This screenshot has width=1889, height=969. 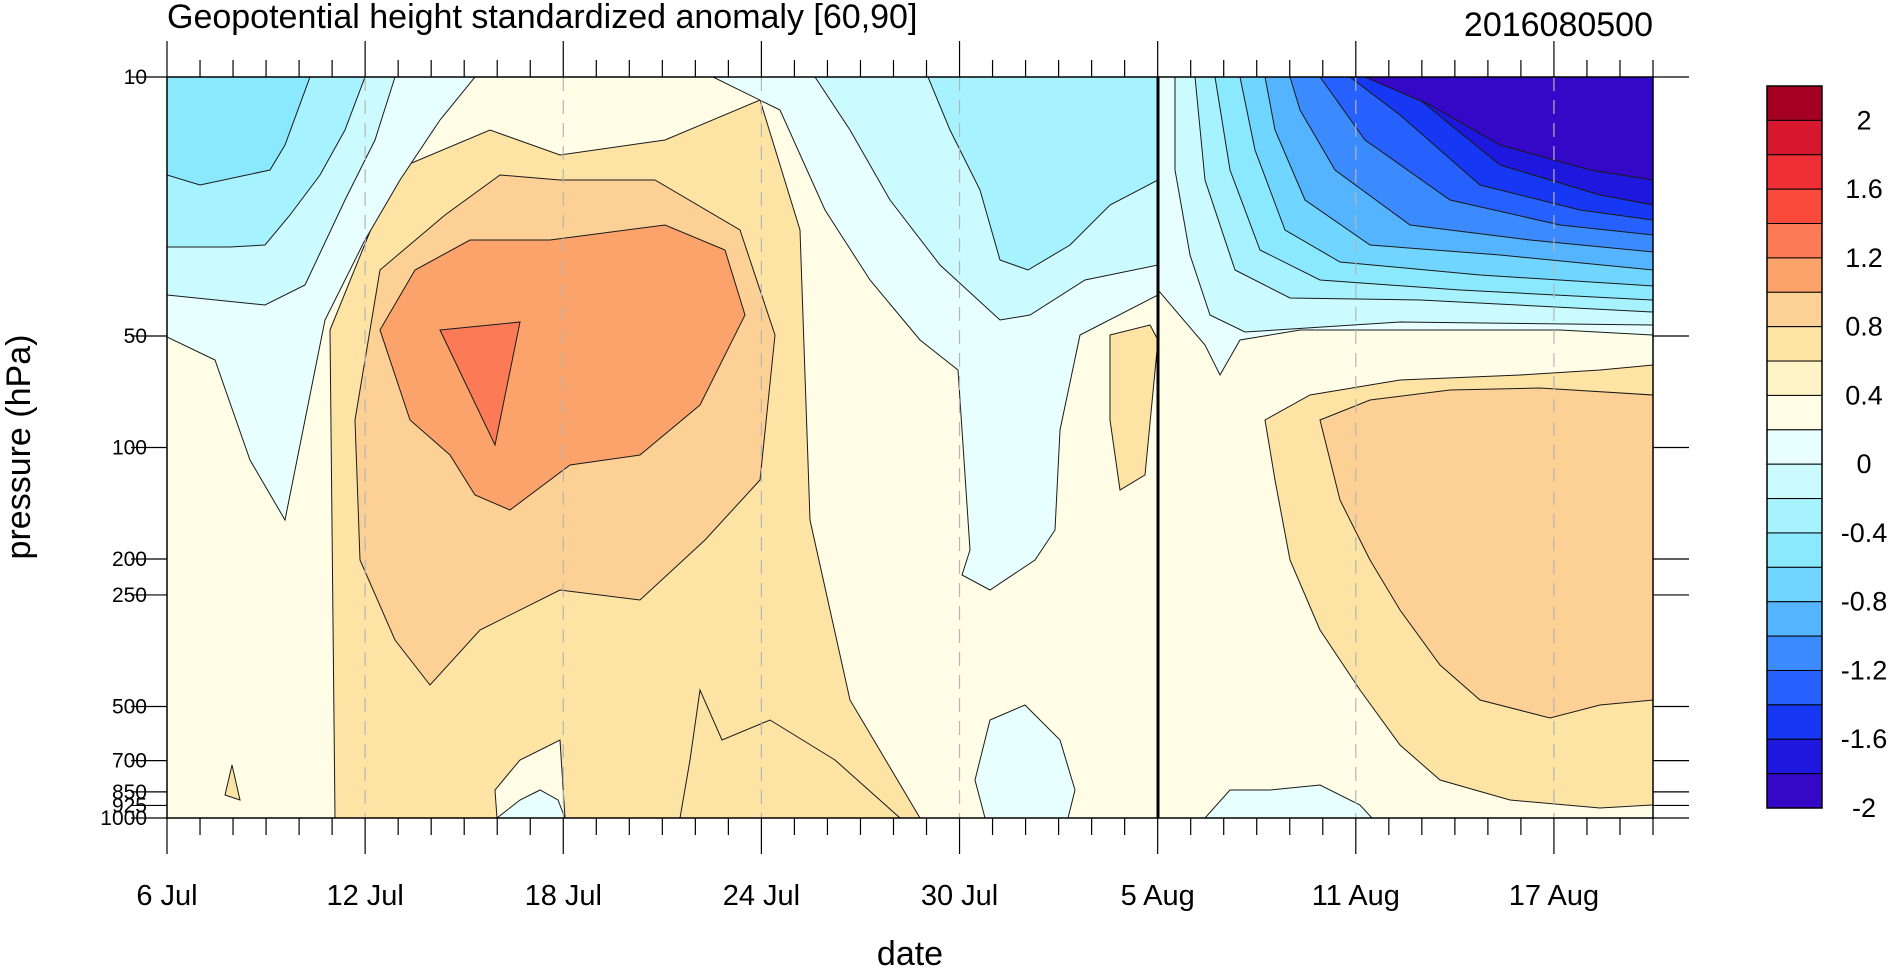 What do you see at coordinates (129, 805) in the screenshot?
I see `y-tick-label: 925` at bounding box center [129, 805].